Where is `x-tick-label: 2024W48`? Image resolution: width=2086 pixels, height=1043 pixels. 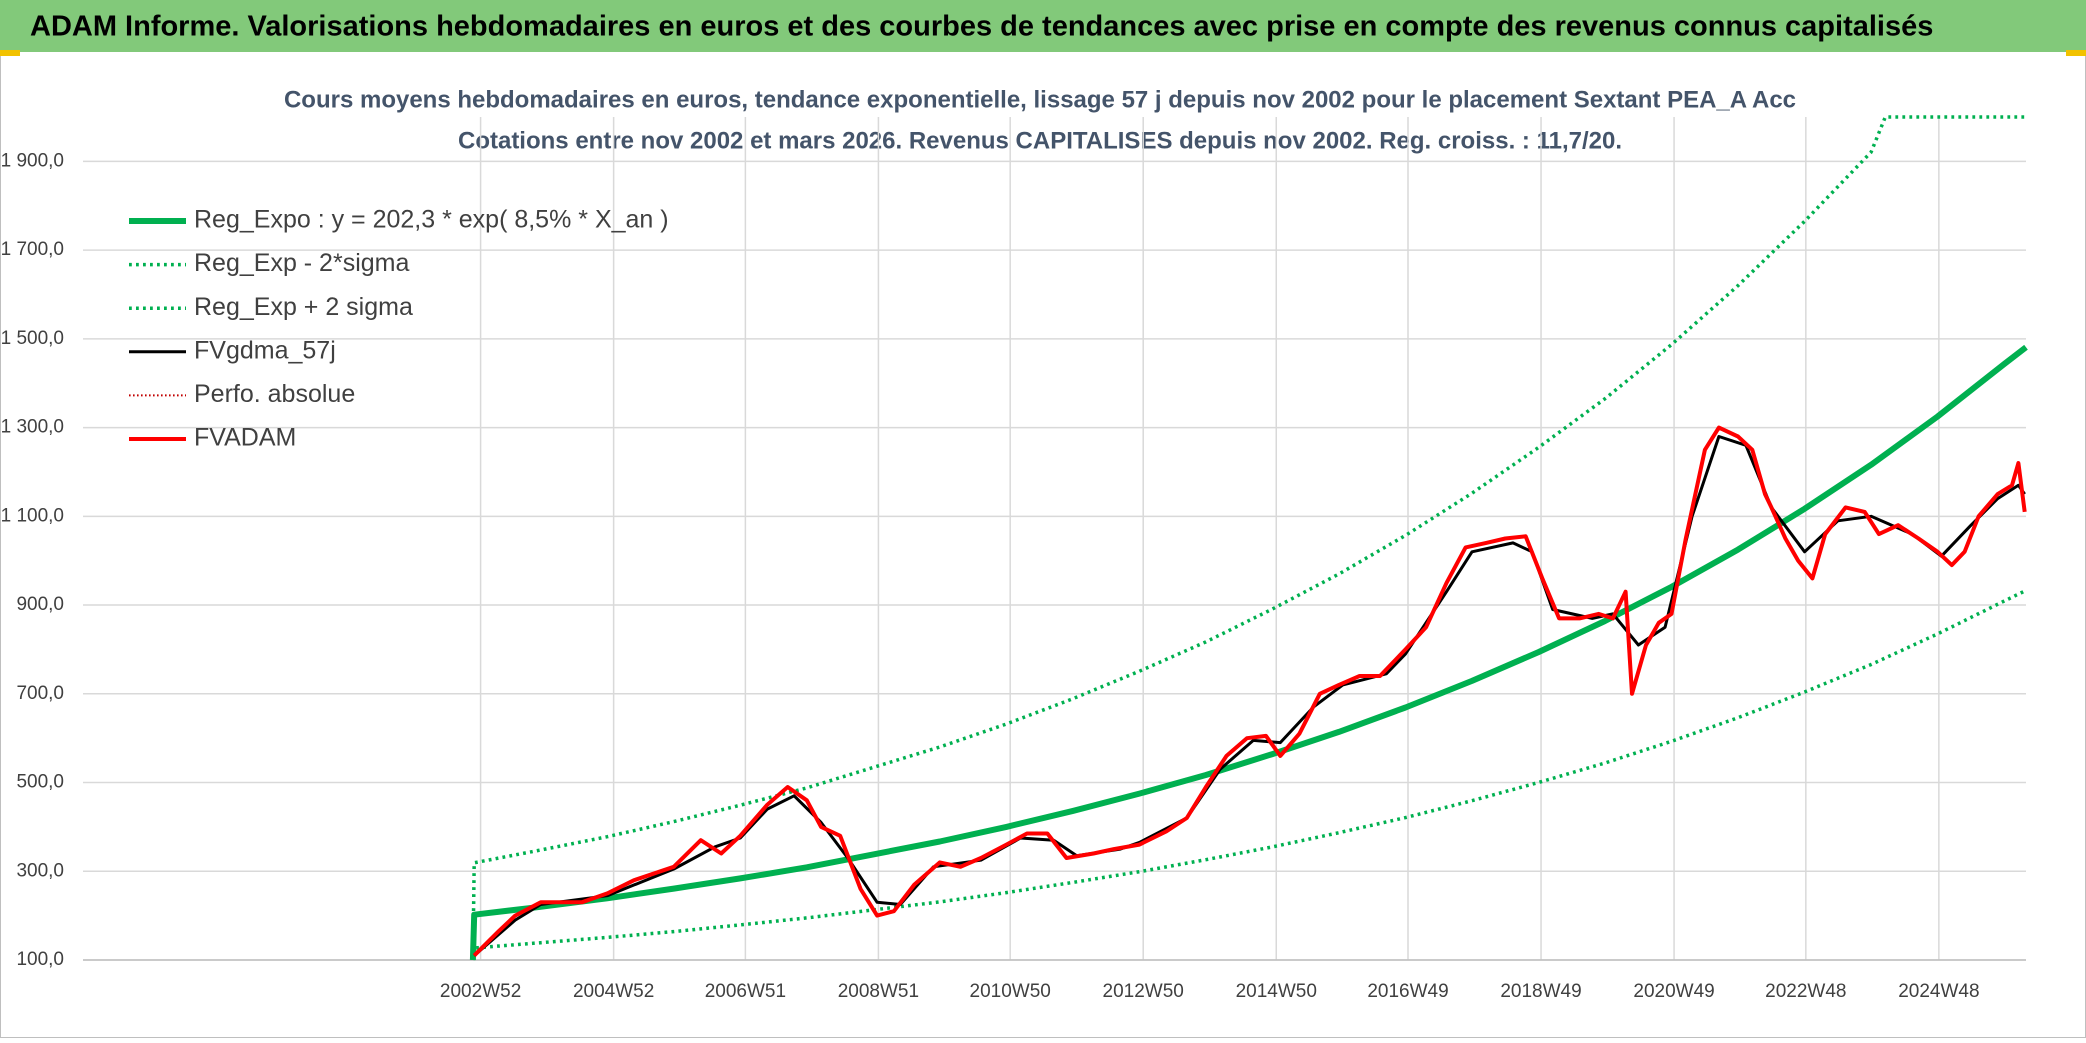 x-tick-label: 2024W48 is located at coordinates (1938, 991).